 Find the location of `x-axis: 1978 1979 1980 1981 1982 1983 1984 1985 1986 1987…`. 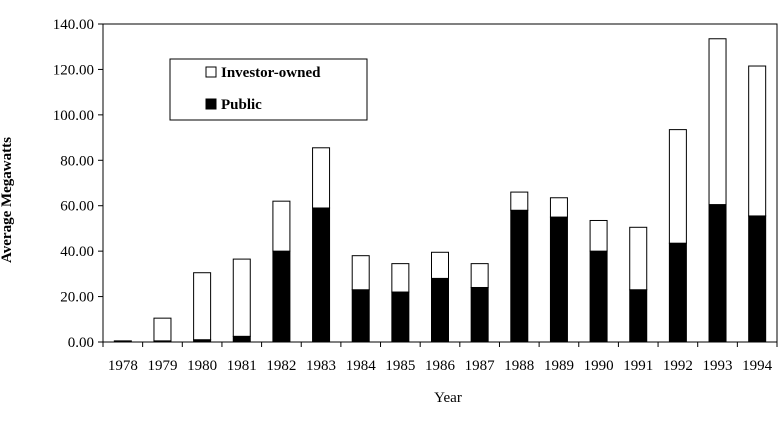

x-axis: 1978 1979 1980 1981 1982 1983 1984 1985 1986 1987… is located at coordinates (440, 358).